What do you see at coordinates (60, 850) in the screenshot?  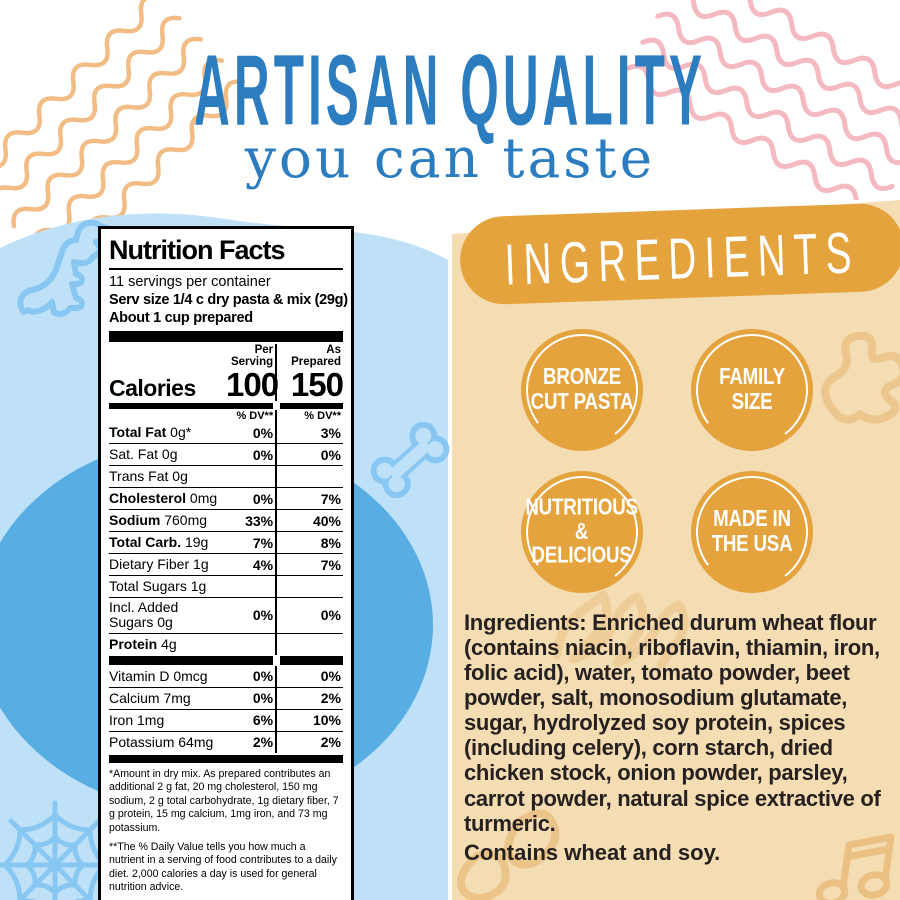 I see `spider-web-icon` at bounding box center [60, 850].